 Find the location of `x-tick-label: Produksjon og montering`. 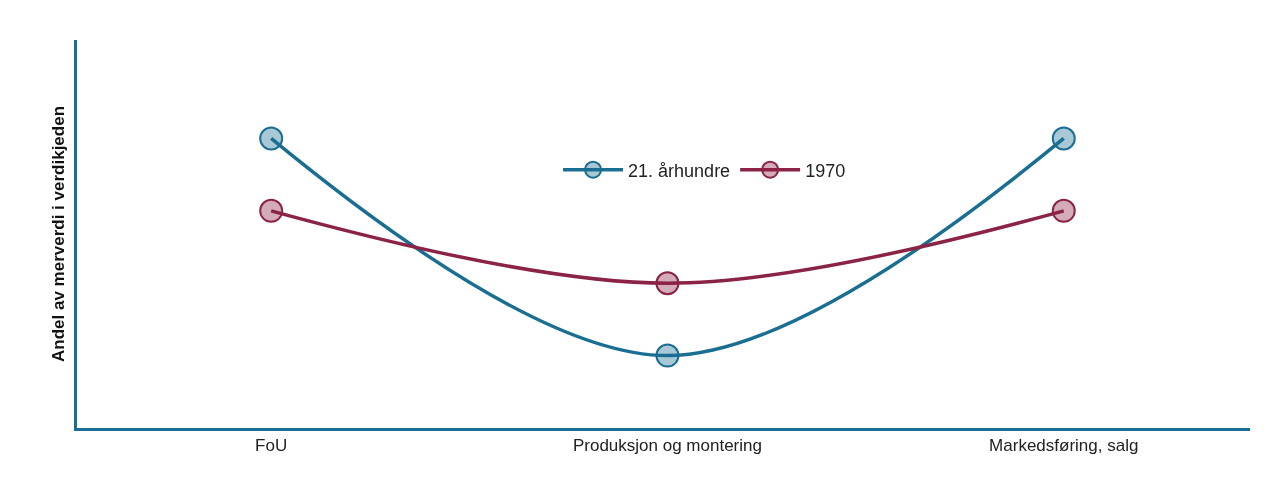

x-tick-label: Produksjon og montering is located at coordinates (667, 446).